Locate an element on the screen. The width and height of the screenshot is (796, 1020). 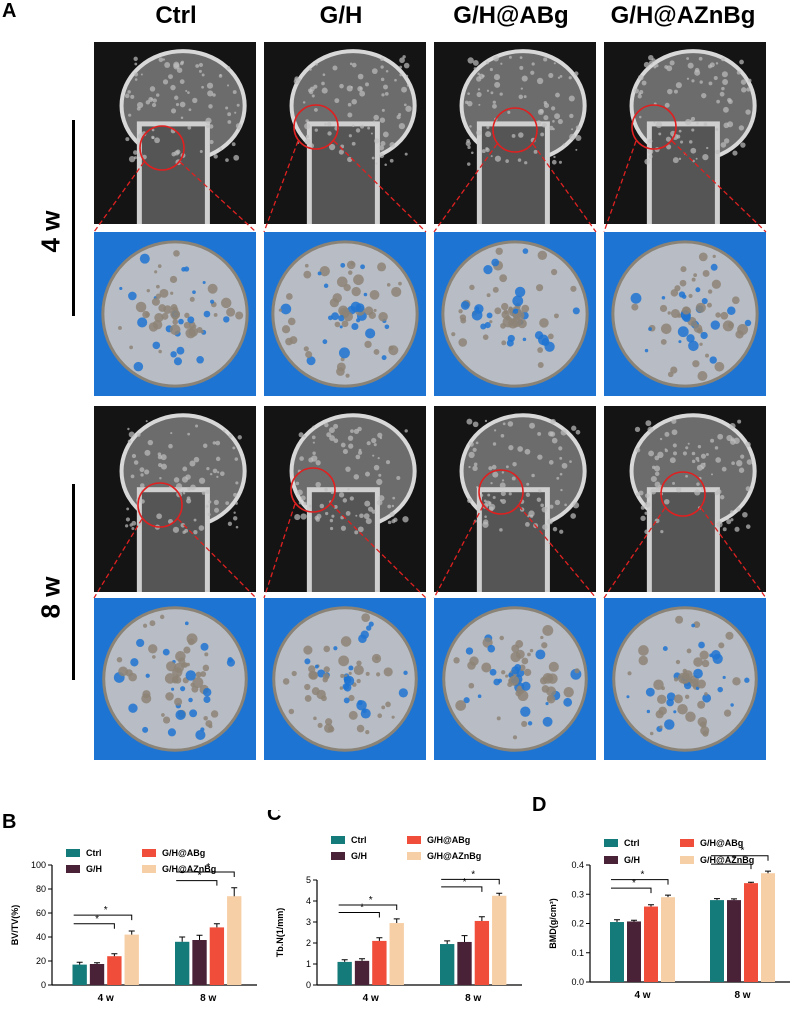
y-tick-label: 4 is located at coordinates (308, 901).